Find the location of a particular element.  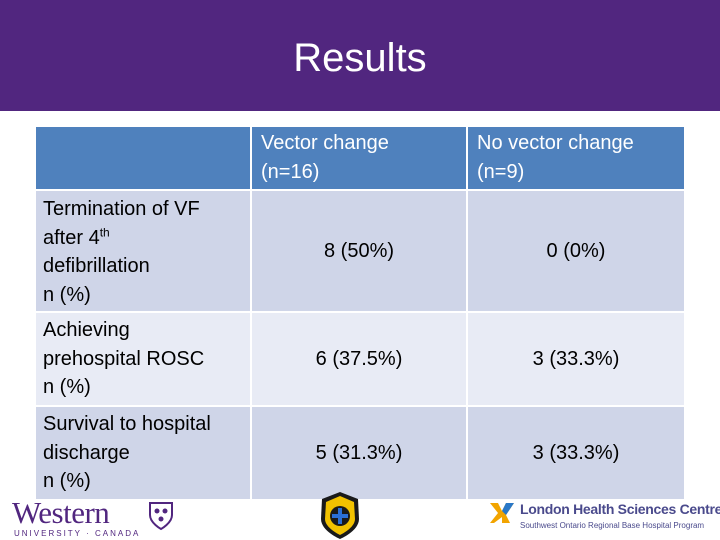

western-subtitle: UNIVERSITY · CANADA is located at coordinates (77, 533).